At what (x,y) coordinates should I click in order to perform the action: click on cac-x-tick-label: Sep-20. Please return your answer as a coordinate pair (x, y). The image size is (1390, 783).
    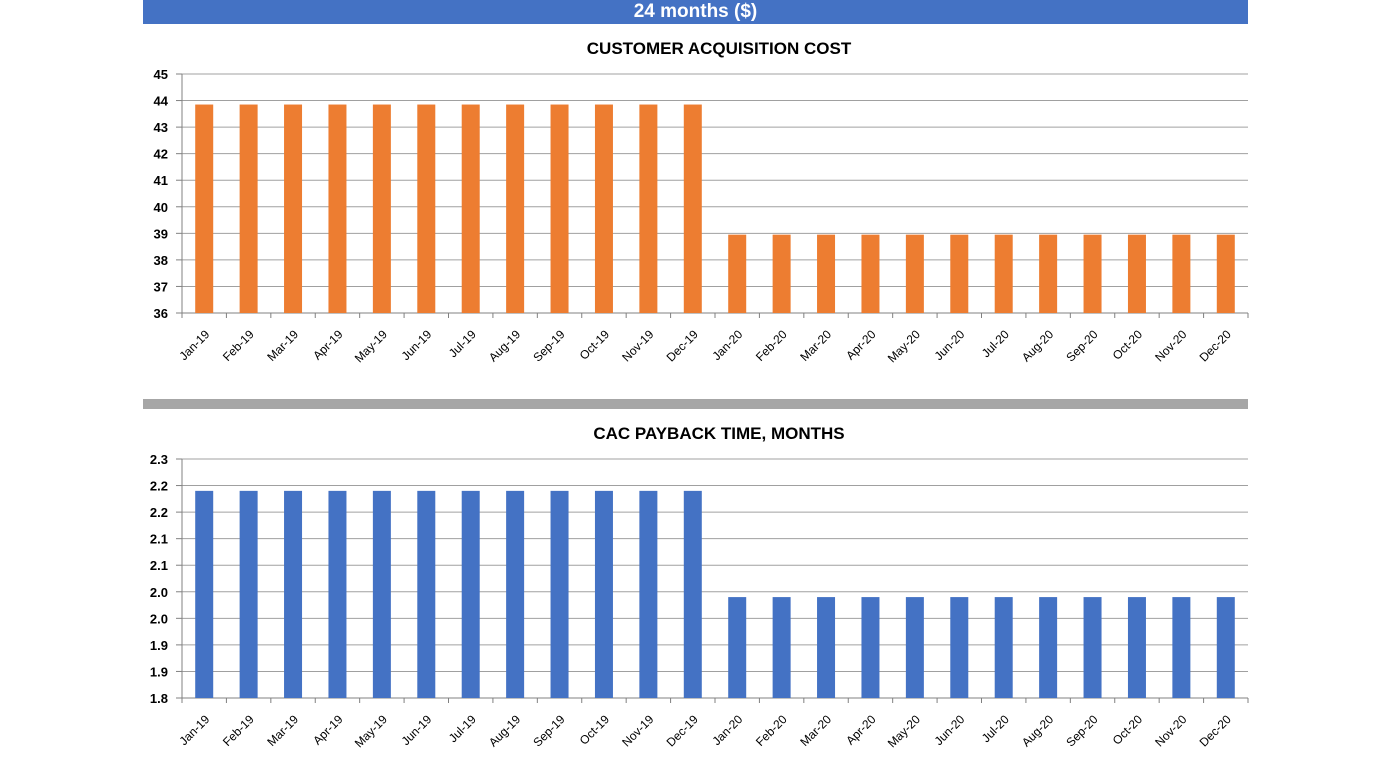
    Looking at the image, I should click on (1081, 345).